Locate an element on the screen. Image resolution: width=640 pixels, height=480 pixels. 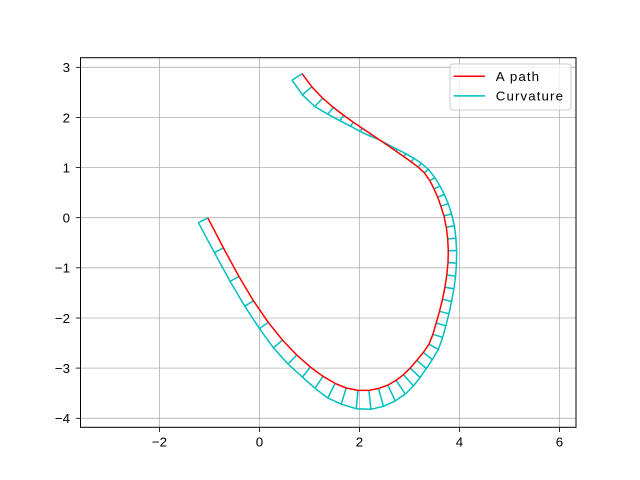
svg-text: 6 is located at coordinates (559, 442).